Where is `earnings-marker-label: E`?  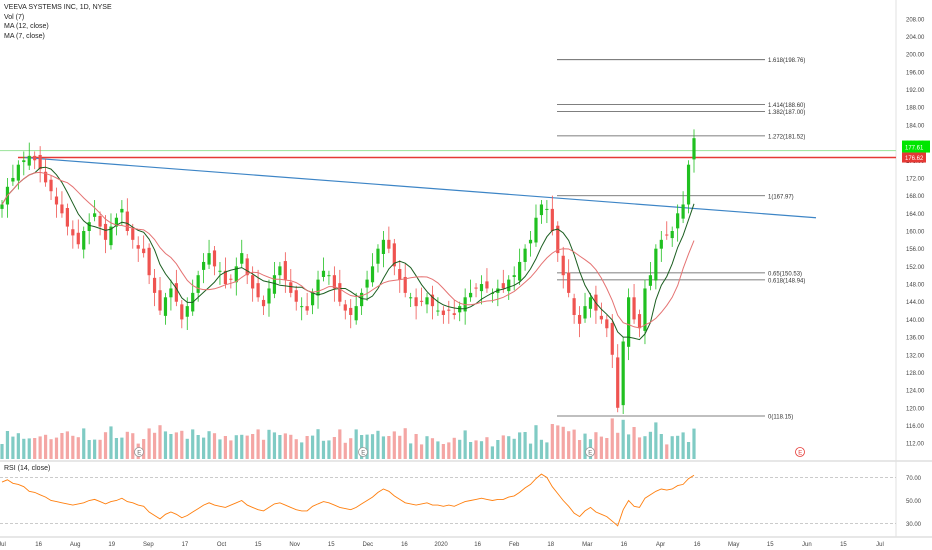 earnings-marker-label: E is located at coordinates (800, 454).